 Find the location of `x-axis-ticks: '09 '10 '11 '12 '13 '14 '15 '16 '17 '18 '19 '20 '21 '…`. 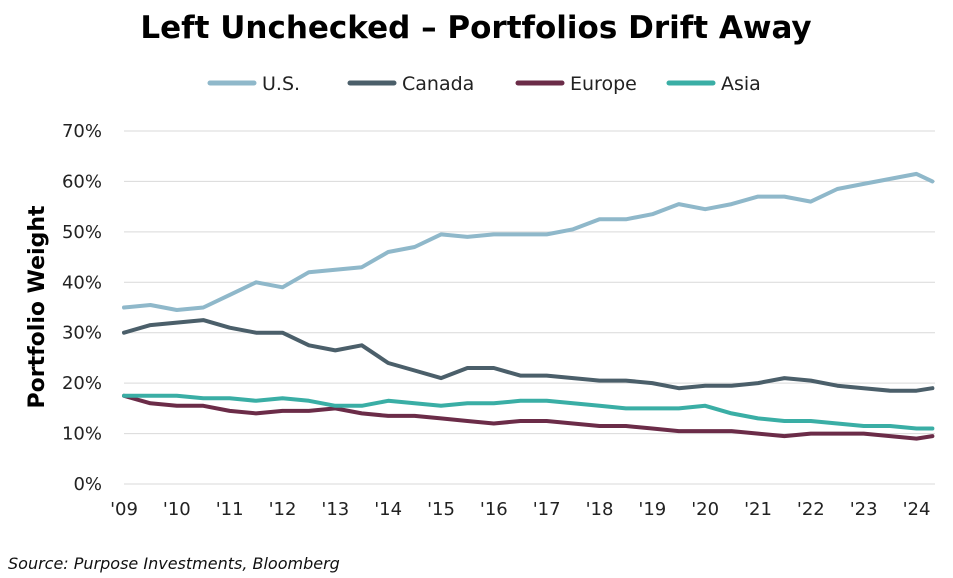

x-axis-ticks: '09 '10 '11 '12 '13 '14 '15 '16 '17 '18 '19 '20 '21 '… is located at coordinates (520, 509).